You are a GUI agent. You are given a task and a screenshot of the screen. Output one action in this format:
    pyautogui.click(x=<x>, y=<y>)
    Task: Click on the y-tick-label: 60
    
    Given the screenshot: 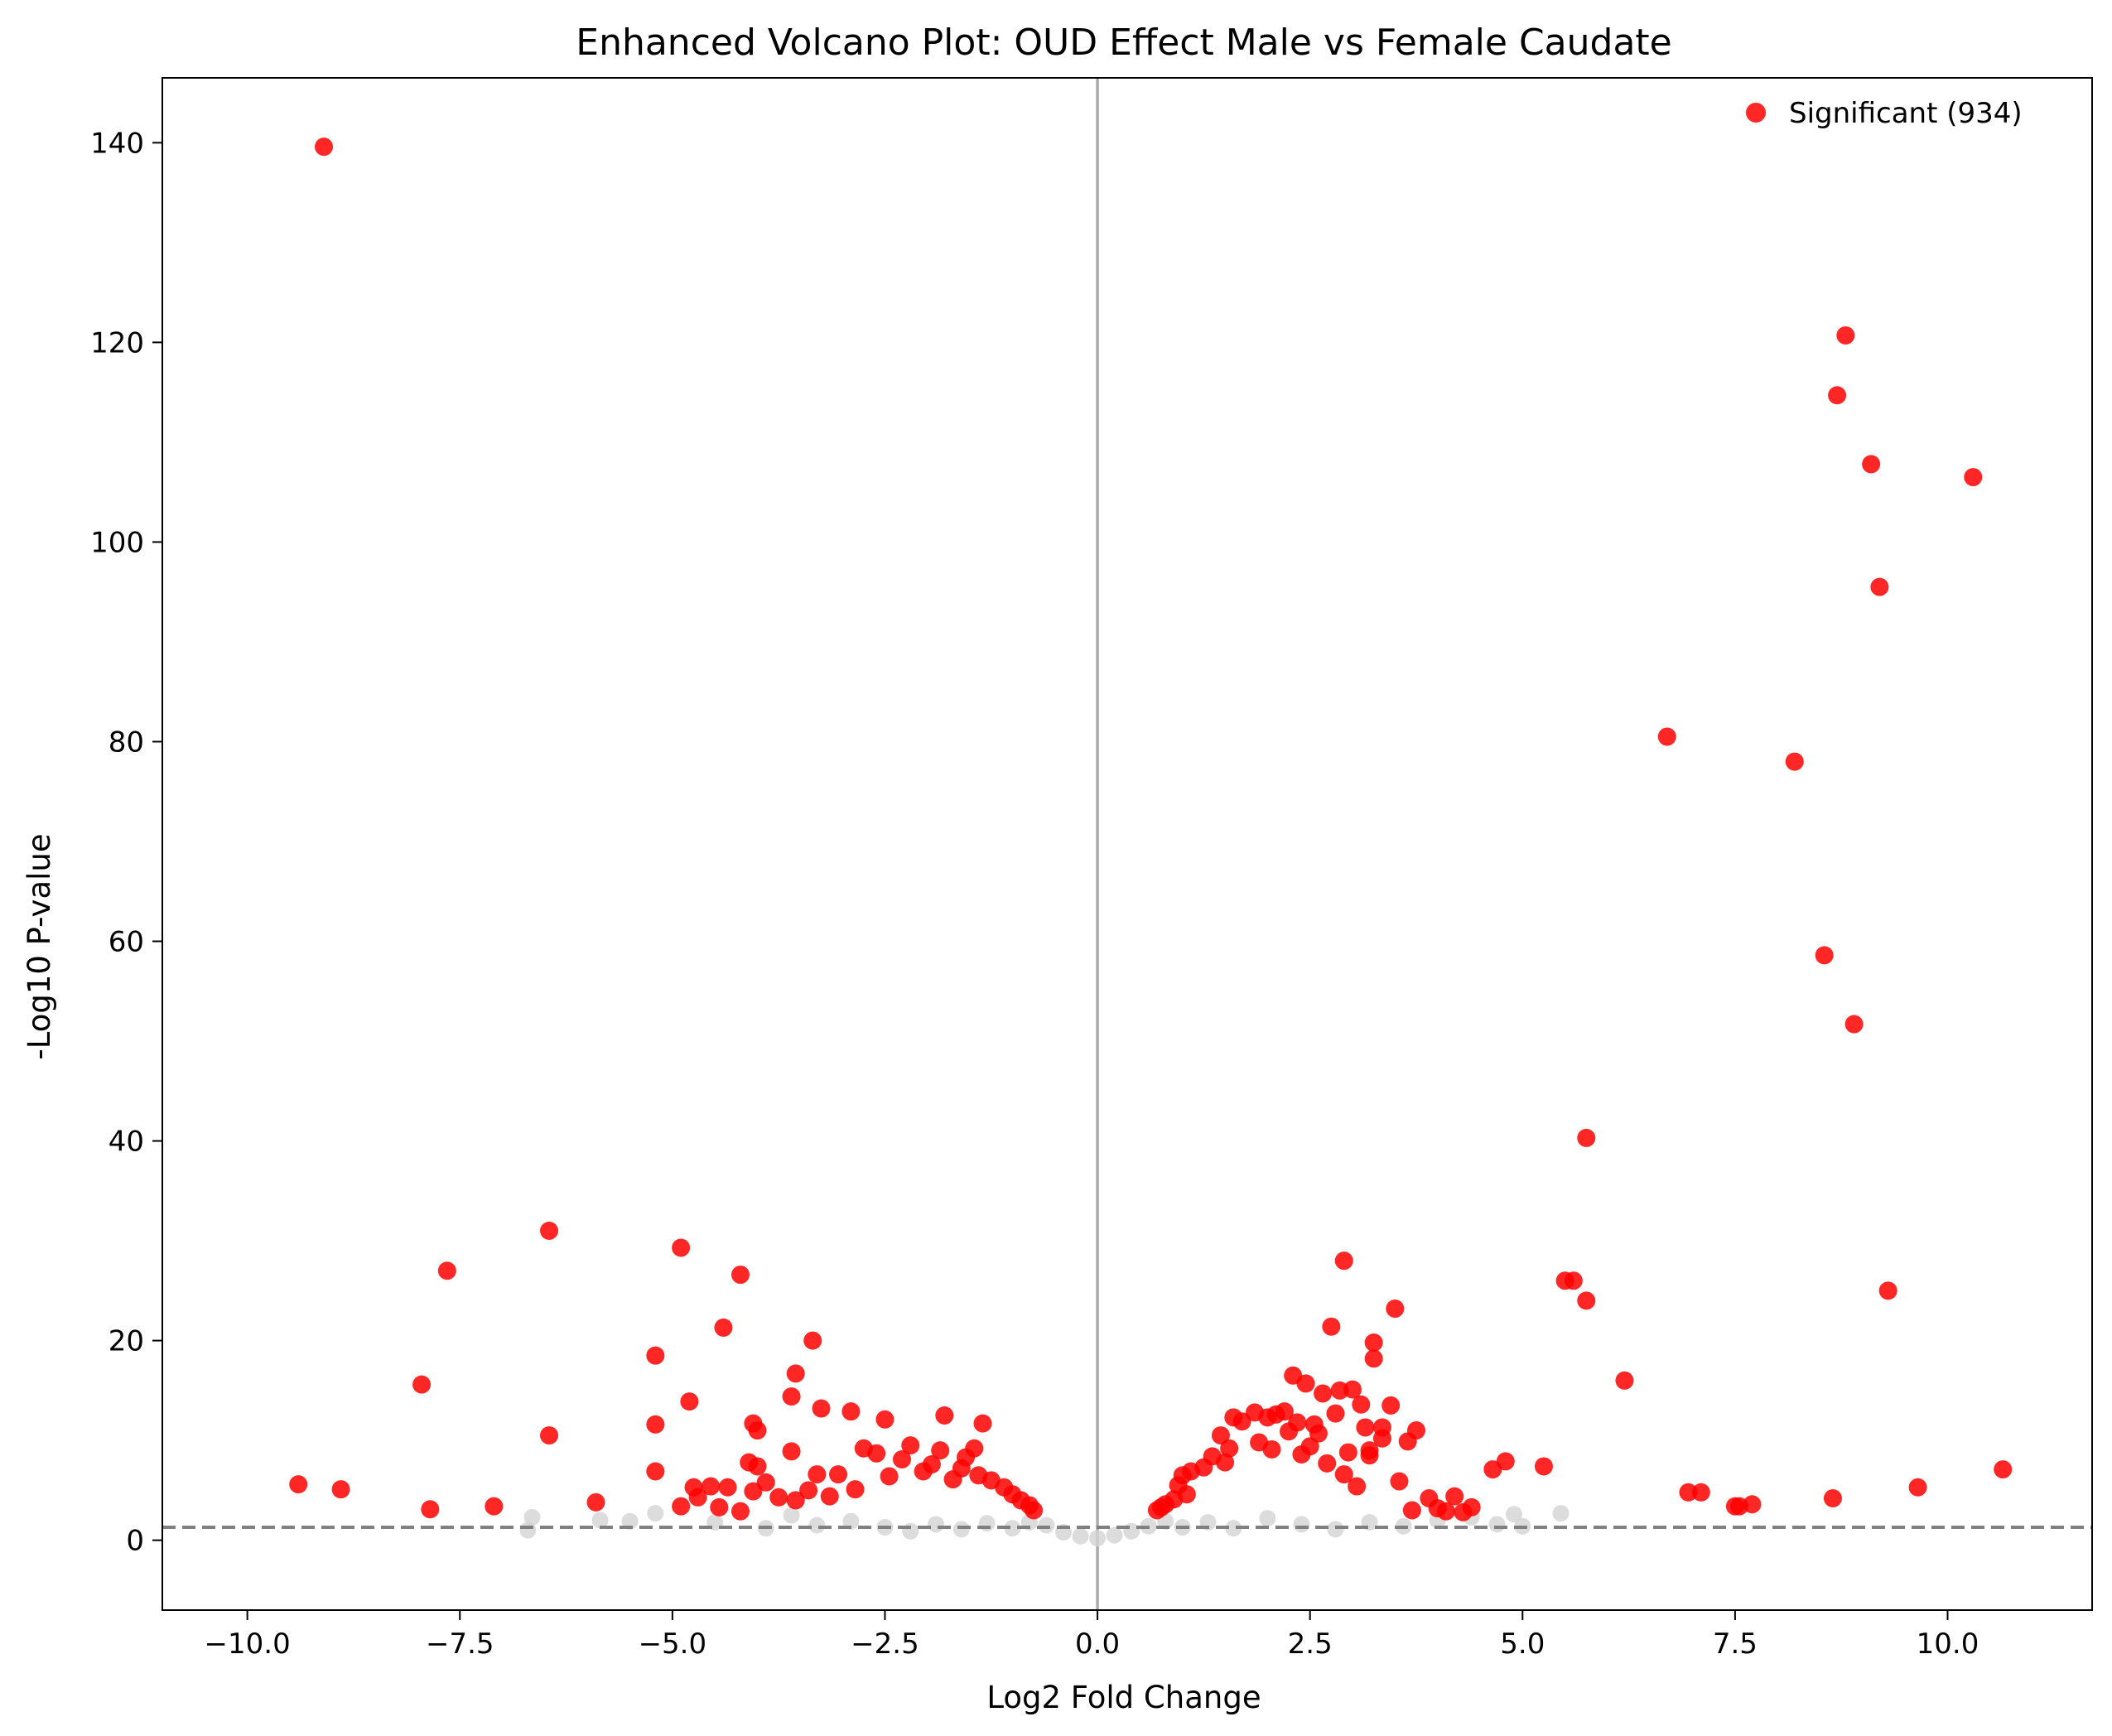 What is the action you would take?
    pyautogui.click(x=126, y=943)
    